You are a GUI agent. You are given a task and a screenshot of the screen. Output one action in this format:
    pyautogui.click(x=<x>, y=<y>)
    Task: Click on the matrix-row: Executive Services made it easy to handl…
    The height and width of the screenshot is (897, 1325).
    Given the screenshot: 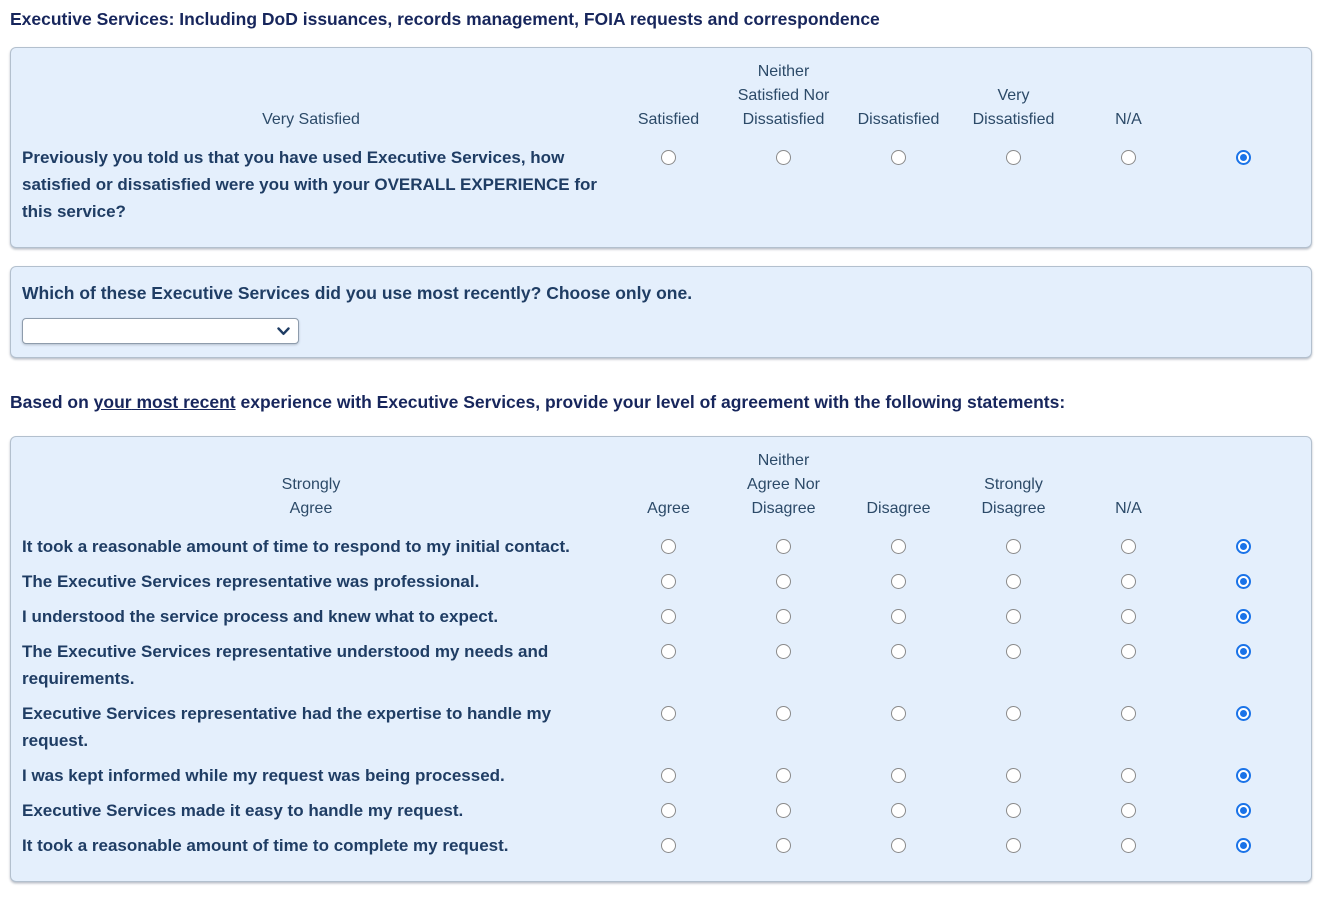 What is the action you would take?
    pyautogui.click(x=661, y=810)
    